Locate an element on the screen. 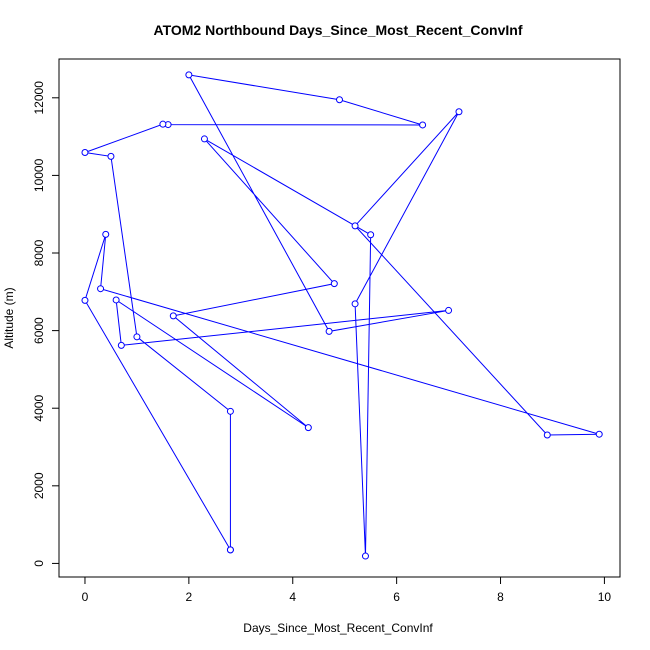 The height and width of the screenshot is (650, 650). y-tick-label: 4000 is located at coordinates (39, 408).